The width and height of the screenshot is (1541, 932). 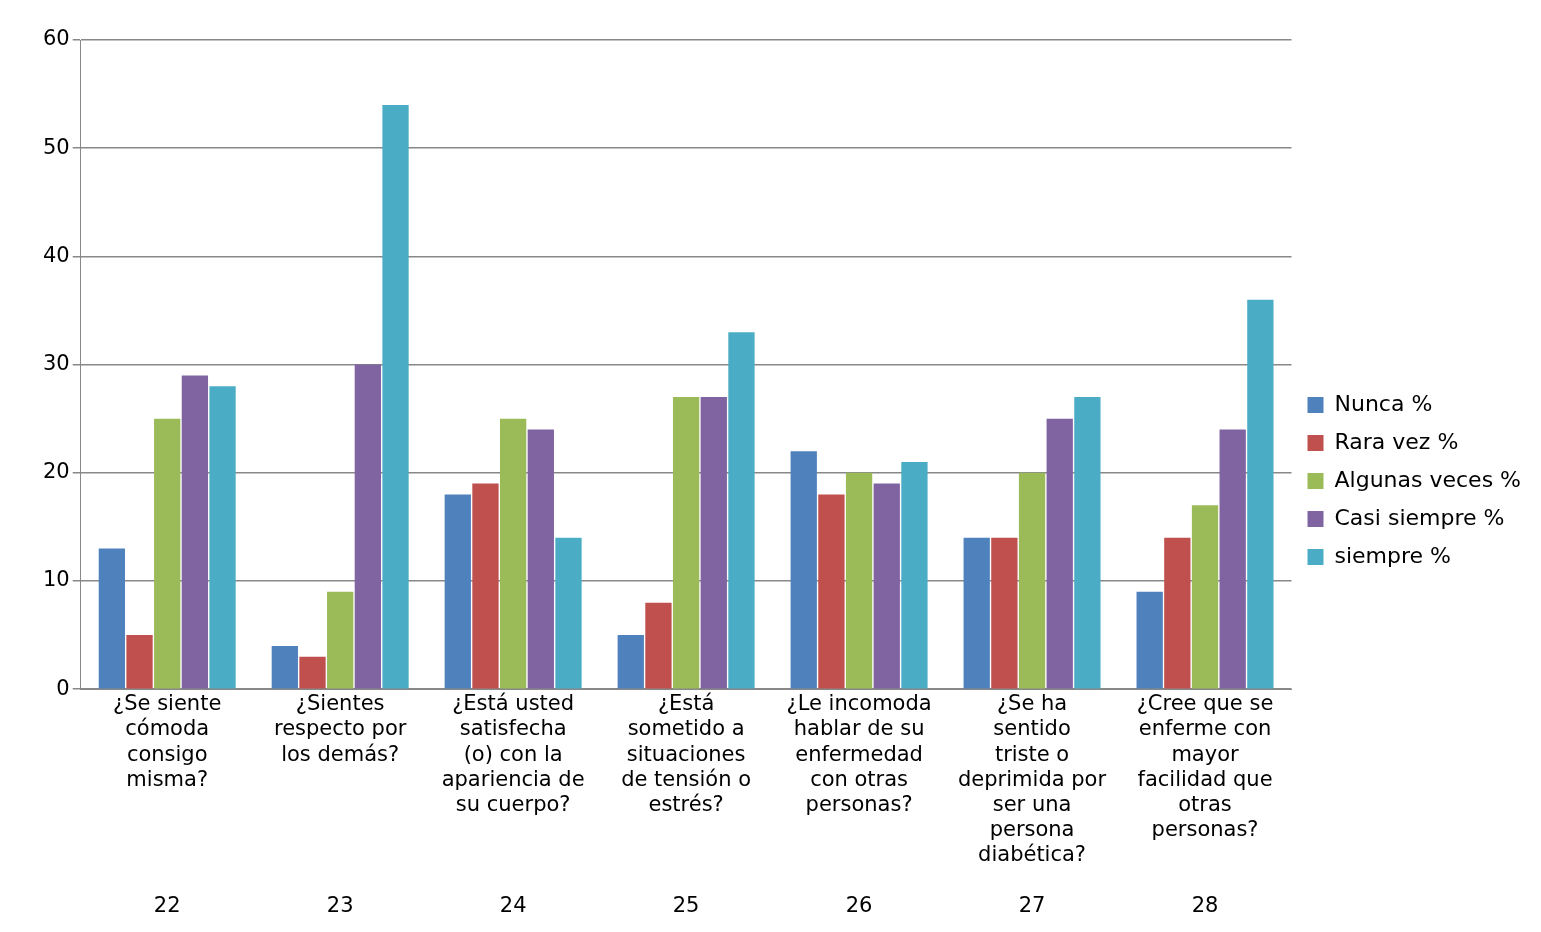 What do you see at coordinates (1383, 403) in the screenshot?
I see `legend-label: Nunca %` at bounding box center [1383, 403].